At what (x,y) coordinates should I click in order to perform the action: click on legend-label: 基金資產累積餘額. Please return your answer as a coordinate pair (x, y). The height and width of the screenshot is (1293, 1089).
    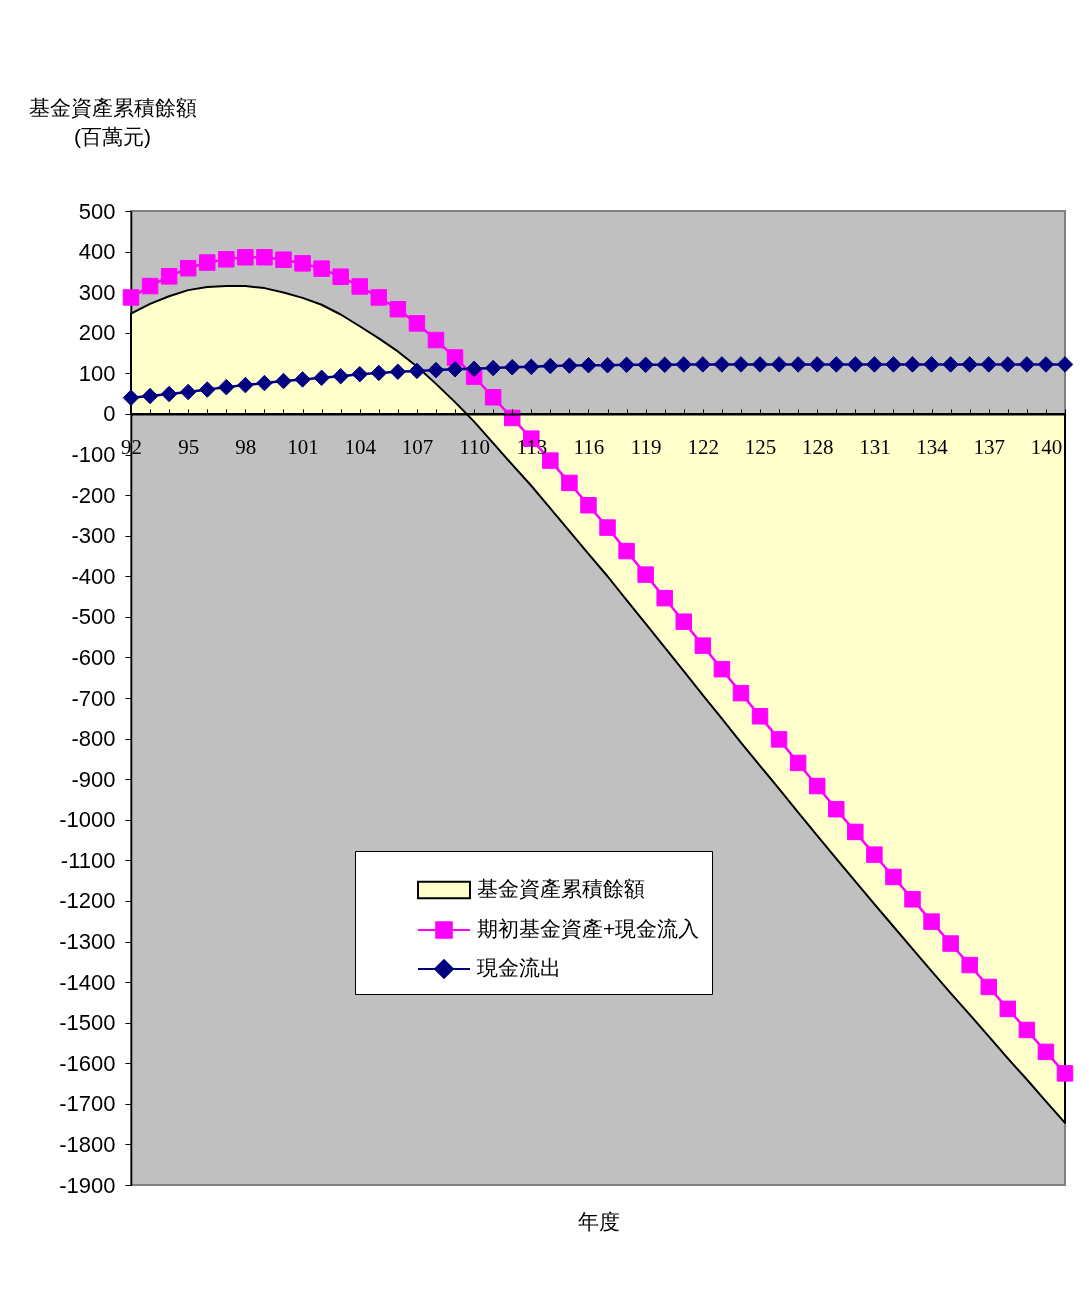
    Looking at the image, I should click on (561, 888).